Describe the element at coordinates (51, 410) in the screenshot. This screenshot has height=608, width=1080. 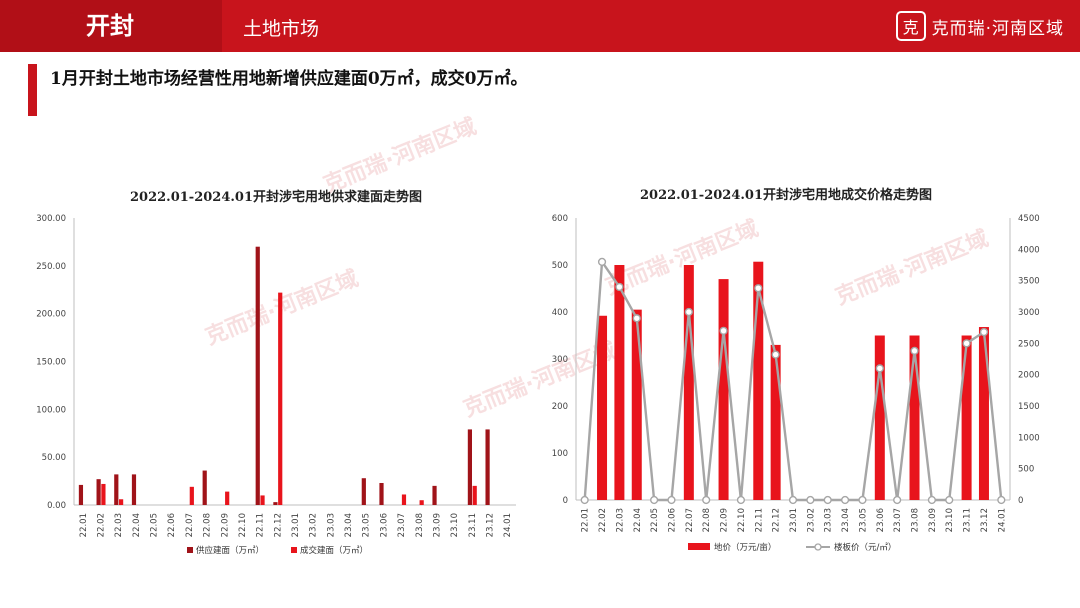
I see `y-tick-label: 100.00` at that location.